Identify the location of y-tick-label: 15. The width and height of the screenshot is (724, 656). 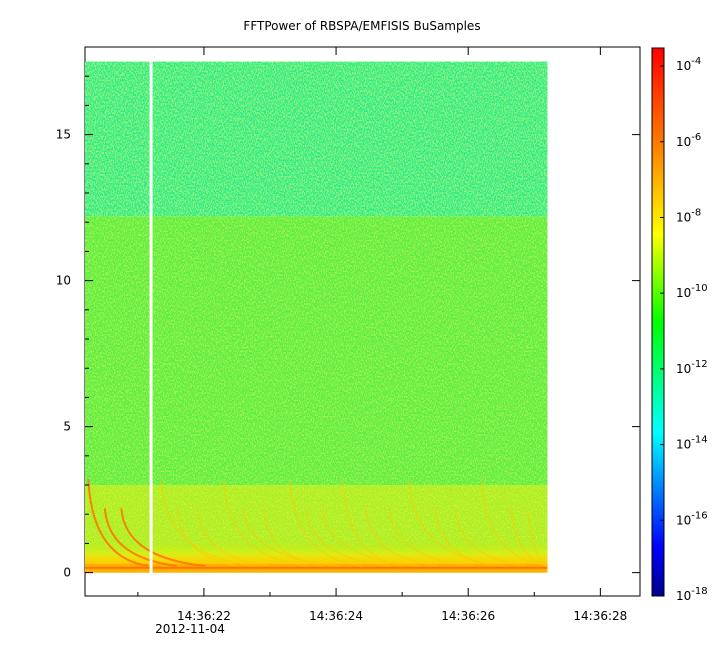
(63, 135).